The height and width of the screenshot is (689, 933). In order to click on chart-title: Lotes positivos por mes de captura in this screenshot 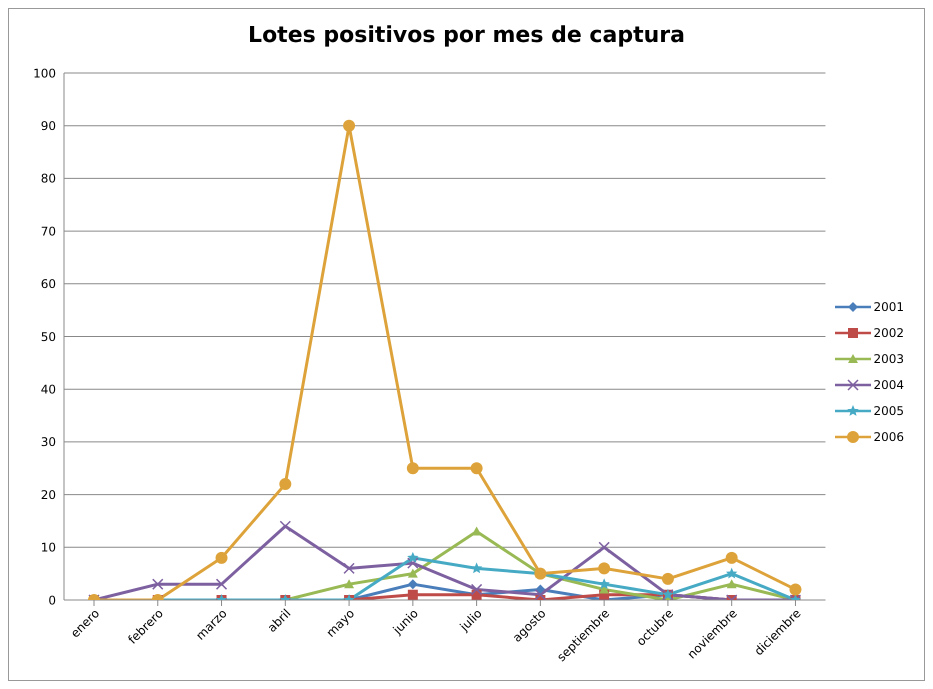, I will do `click(466, 36)`.